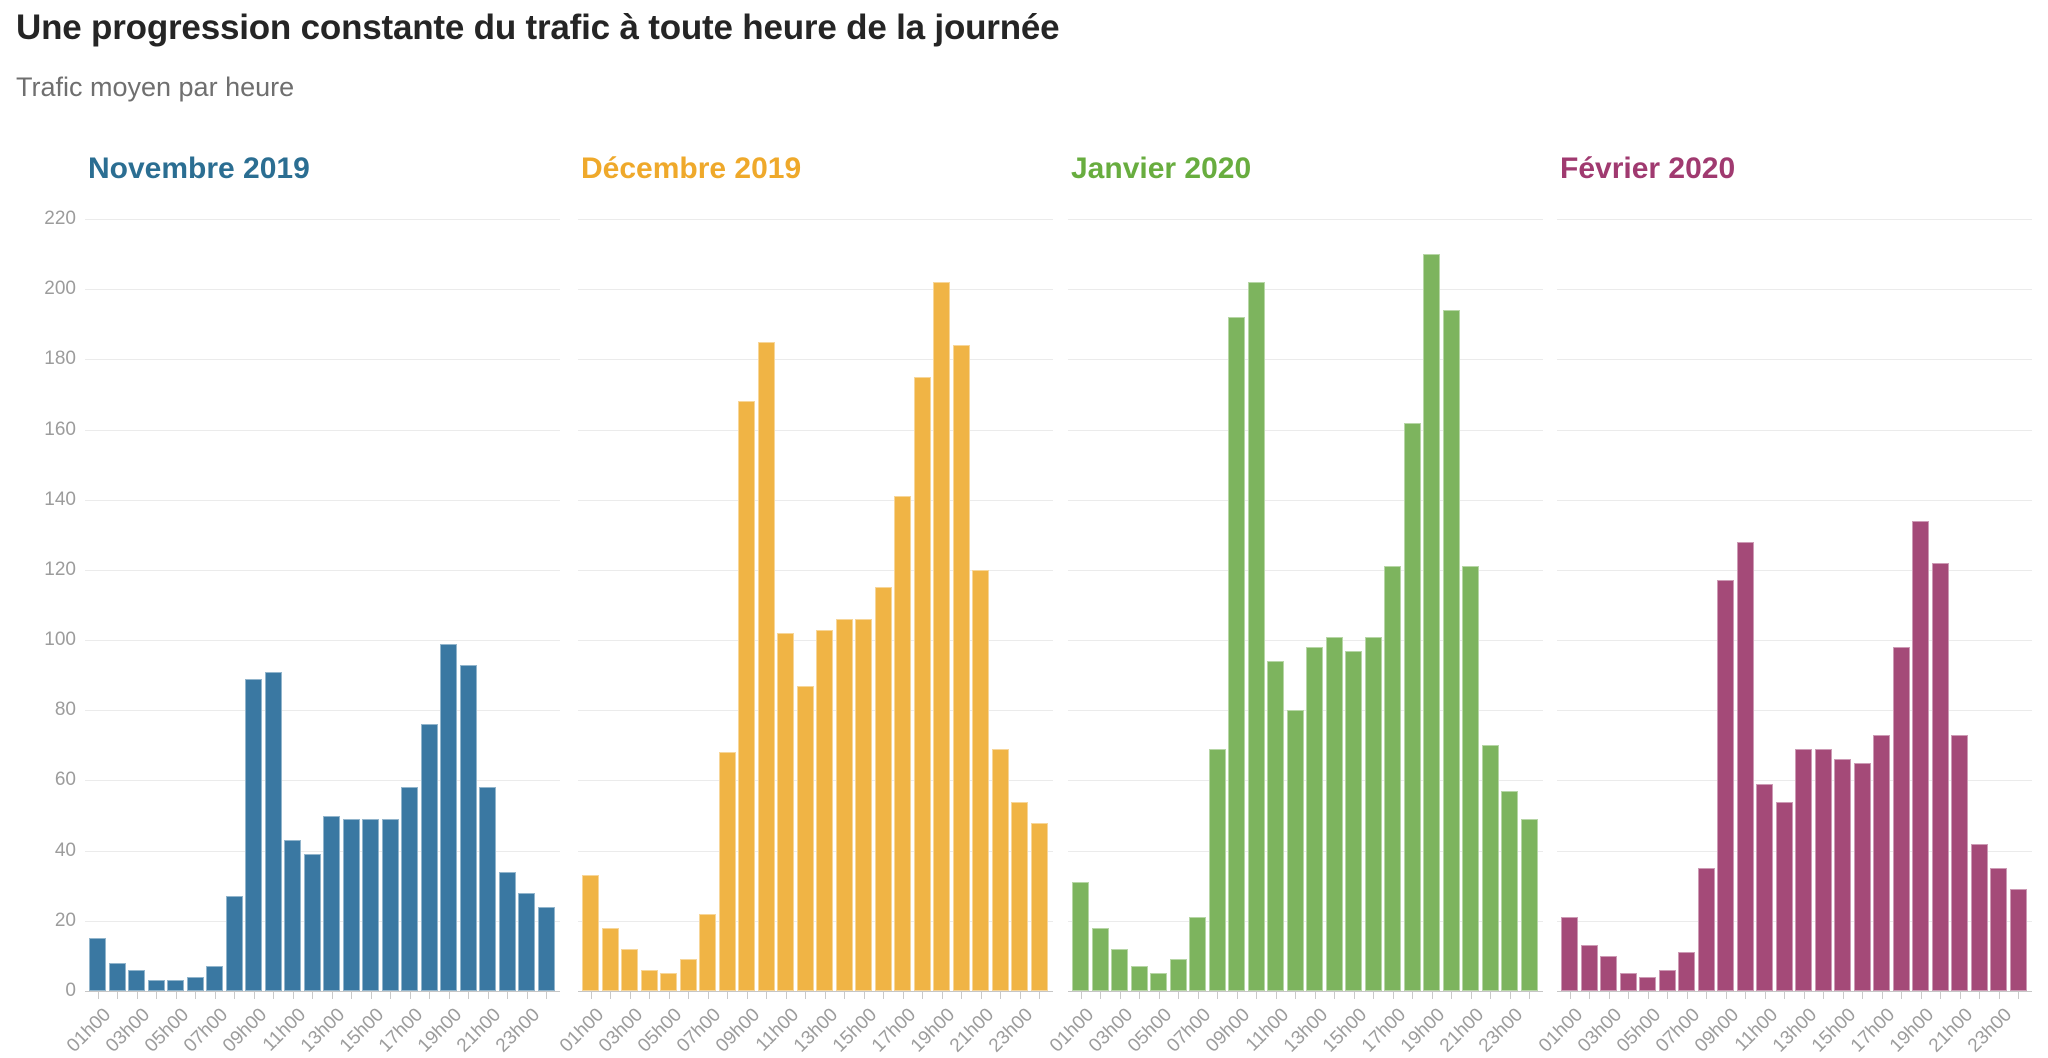 The image size is (2048, 1058). I want to click on y-axis-label-80: 80, so click(65, 710).